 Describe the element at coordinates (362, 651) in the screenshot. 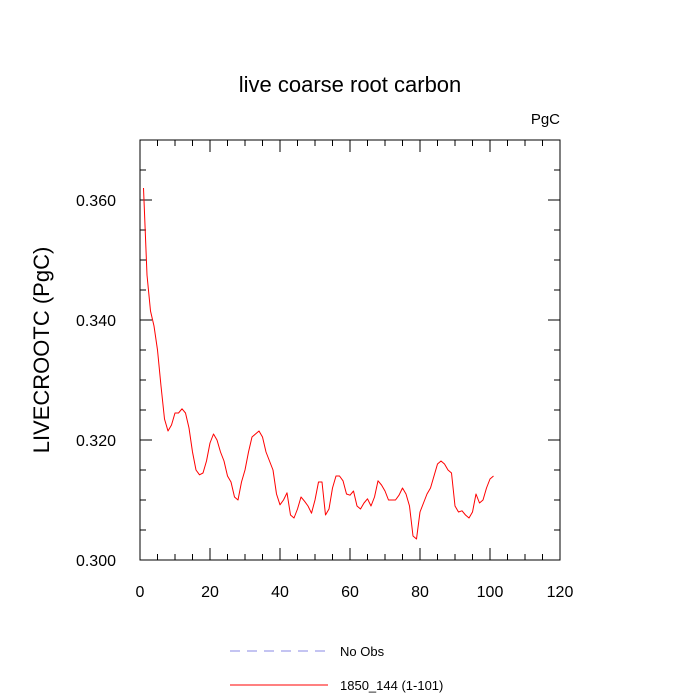

I see `legend-label-no-obs: No Obs` at that location.